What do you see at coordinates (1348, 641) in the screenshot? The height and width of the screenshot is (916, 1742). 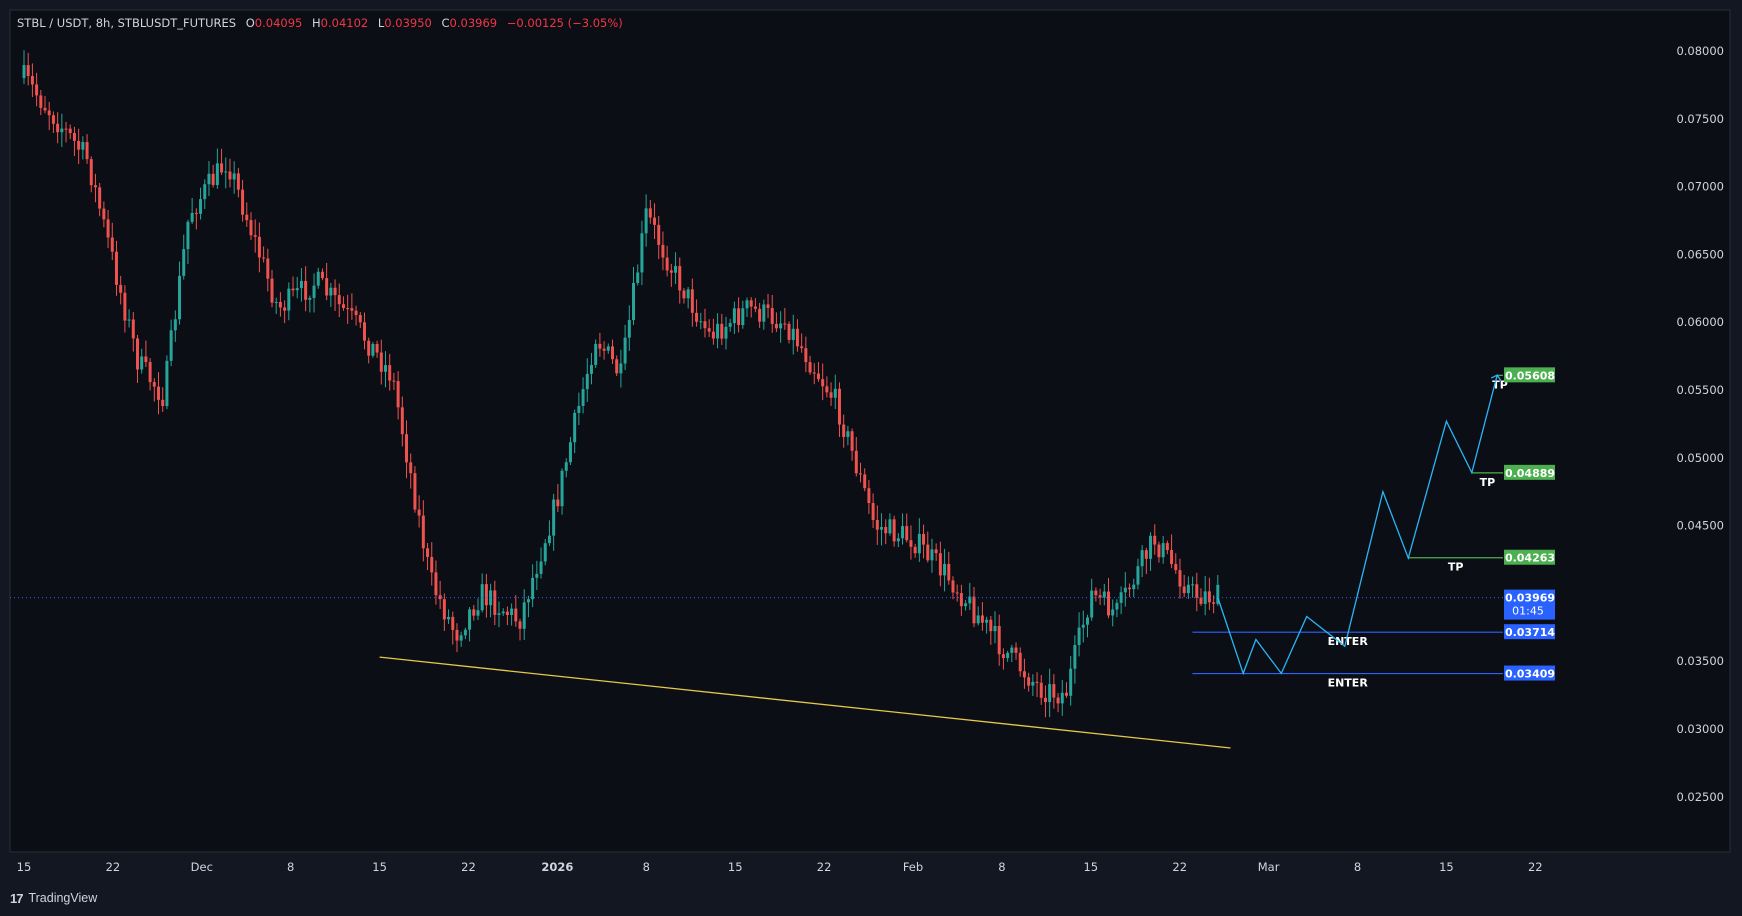 I see `enter-level-label: ENTER` at bounding box center [1348, 641].